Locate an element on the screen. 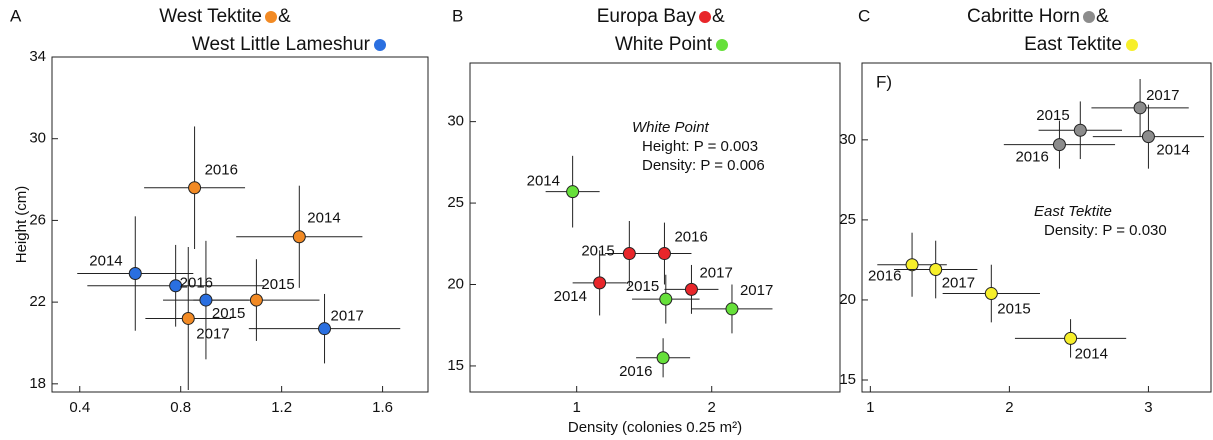  title-line: Europa Bay is located at coordinates (647, 16).